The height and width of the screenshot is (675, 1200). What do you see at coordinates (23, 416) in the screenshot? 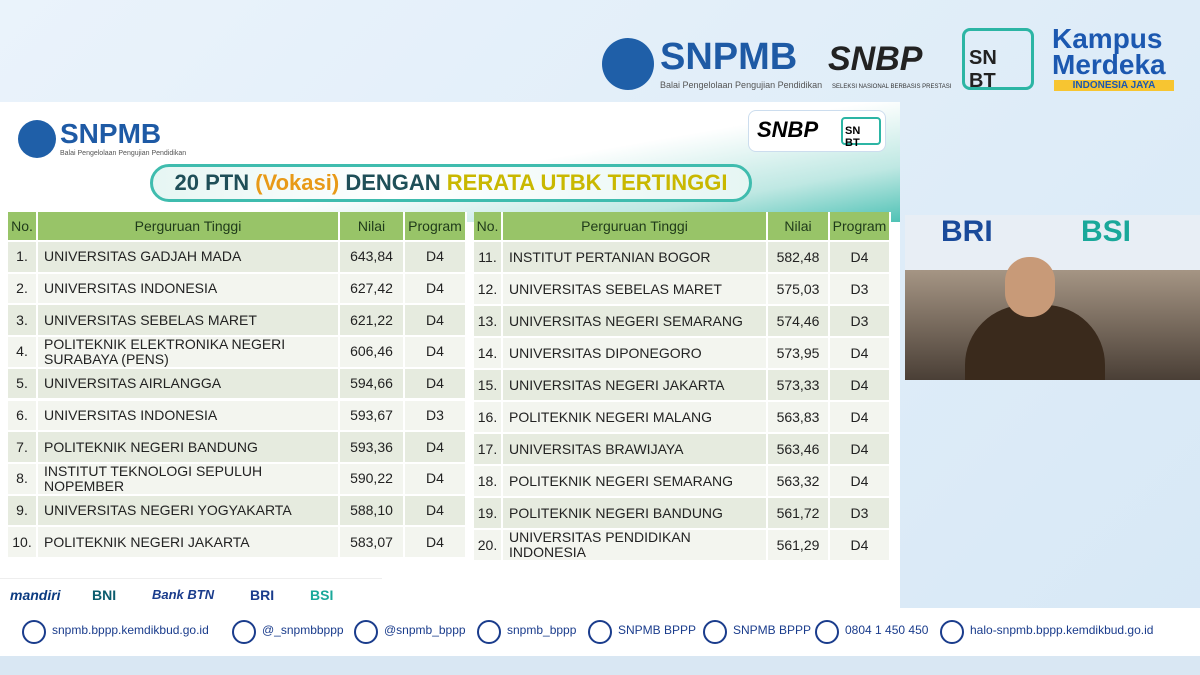
I see `row-number: 6.` at bounding box center [23, 416].